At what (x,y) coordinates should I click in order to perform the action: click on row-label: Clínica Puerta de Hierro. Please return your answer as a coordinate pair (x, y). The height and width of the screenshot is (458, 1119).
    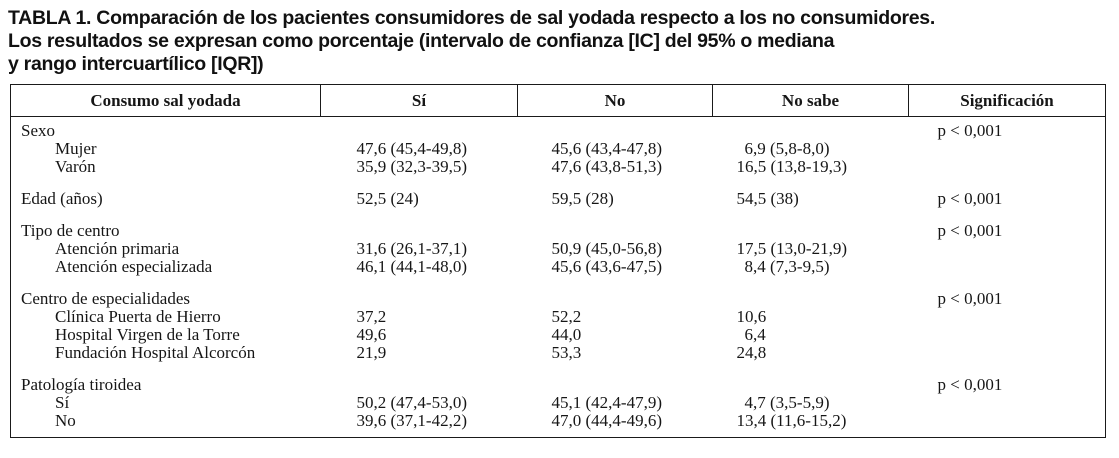
    Looking at the image, I should click on (138, 317).